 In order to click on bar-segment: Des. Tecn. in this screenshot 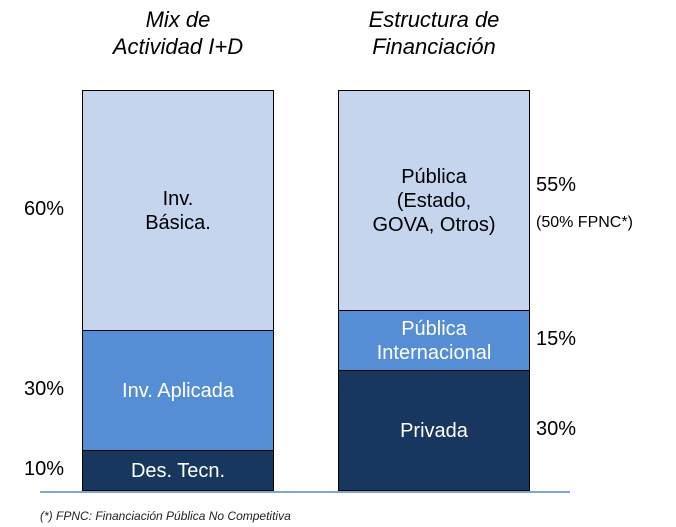, I will do `click(178, 470)`.